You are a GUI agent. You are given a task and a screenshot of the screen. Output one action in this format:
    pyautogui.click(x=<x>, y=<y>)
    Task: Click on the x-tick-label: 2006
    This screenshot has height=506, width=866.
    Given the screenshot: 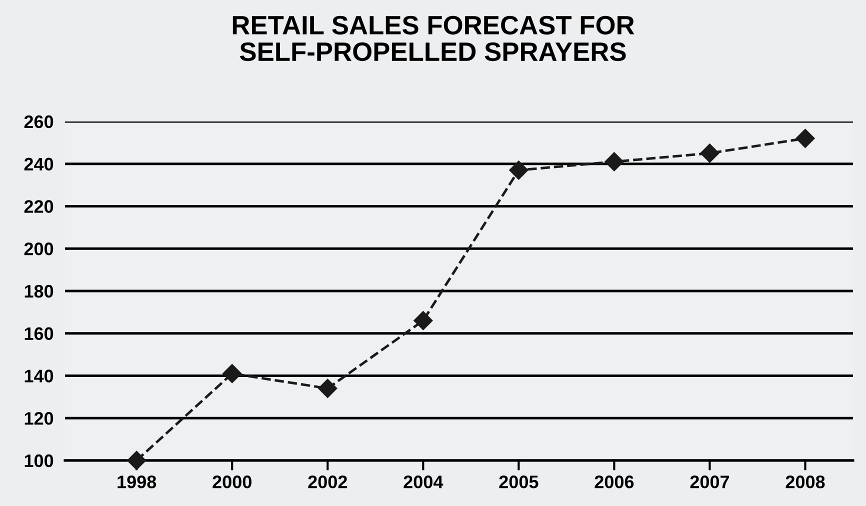 What is the action you would take?
    pyautogui.click(x=614, y=482)
    